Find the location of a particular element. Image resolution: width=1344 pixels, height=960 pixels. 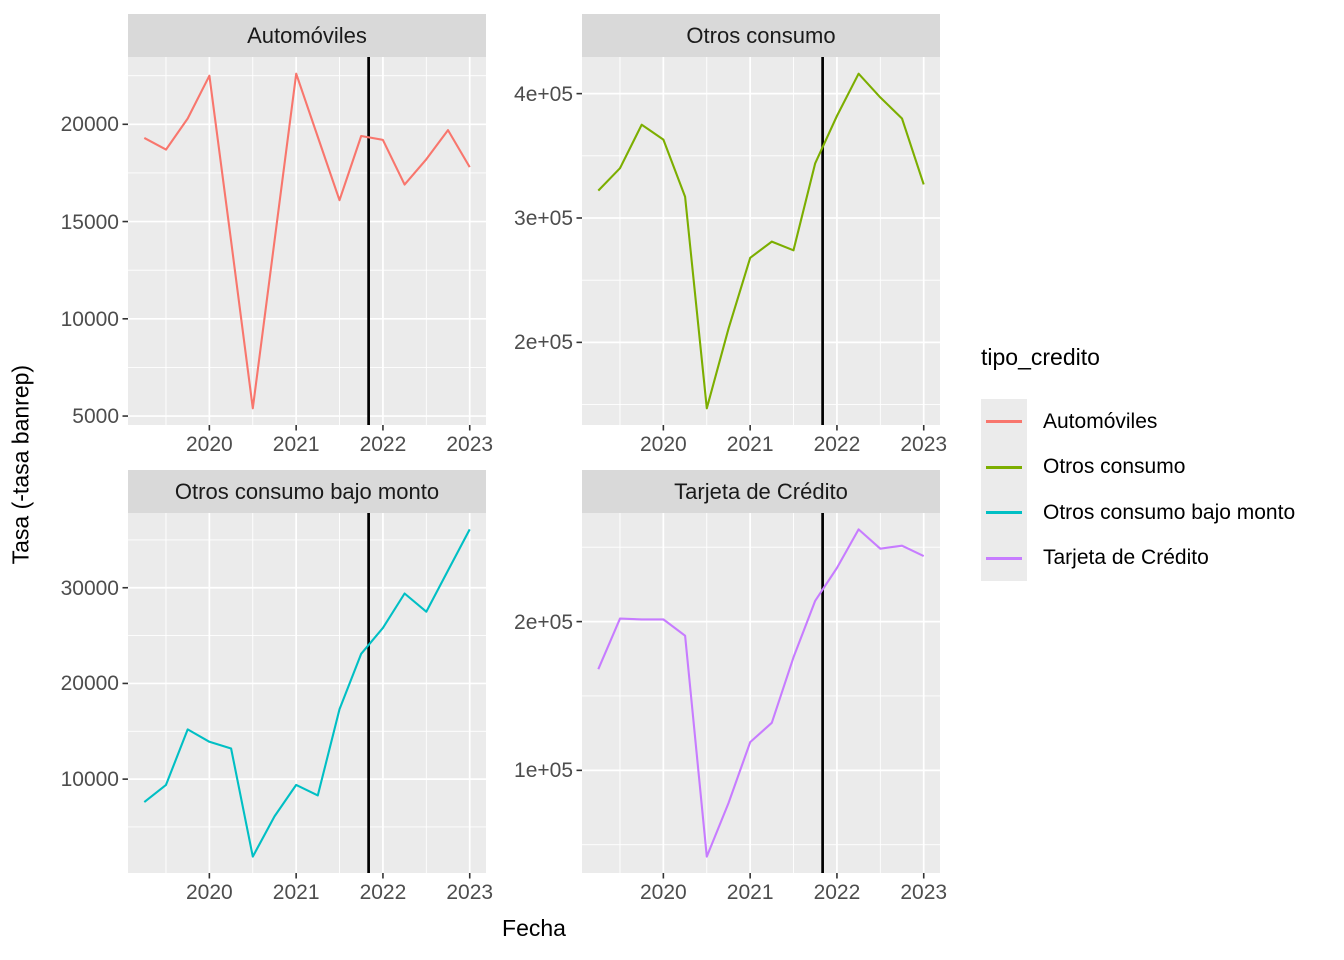

y-tick-label: 1e+05 is located at coordinates (543, 771).